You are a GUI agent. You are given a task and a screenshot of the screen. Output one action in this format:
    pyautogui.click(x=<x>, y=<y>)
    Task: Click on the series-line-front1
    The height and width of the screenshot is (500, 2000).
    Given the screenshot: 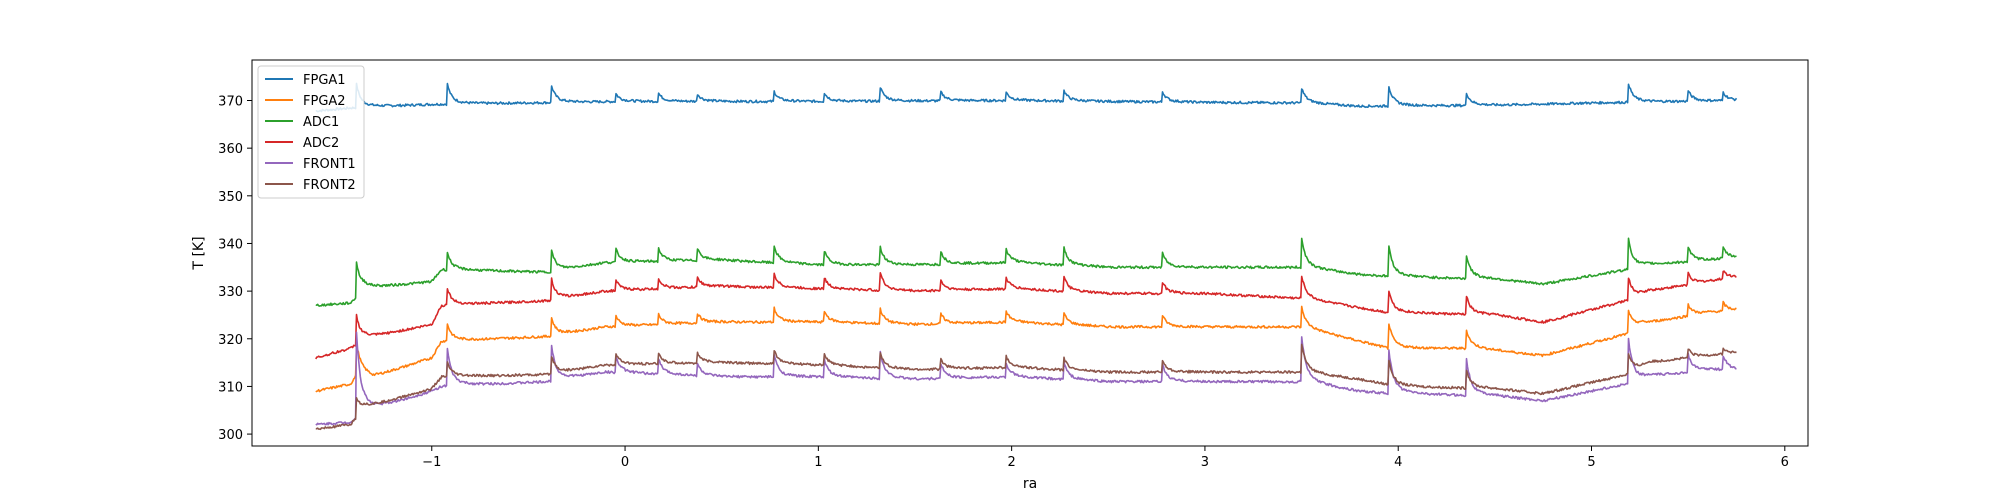 What is the action you would take?
    pyautogui.click(x=1026, y=378)
    